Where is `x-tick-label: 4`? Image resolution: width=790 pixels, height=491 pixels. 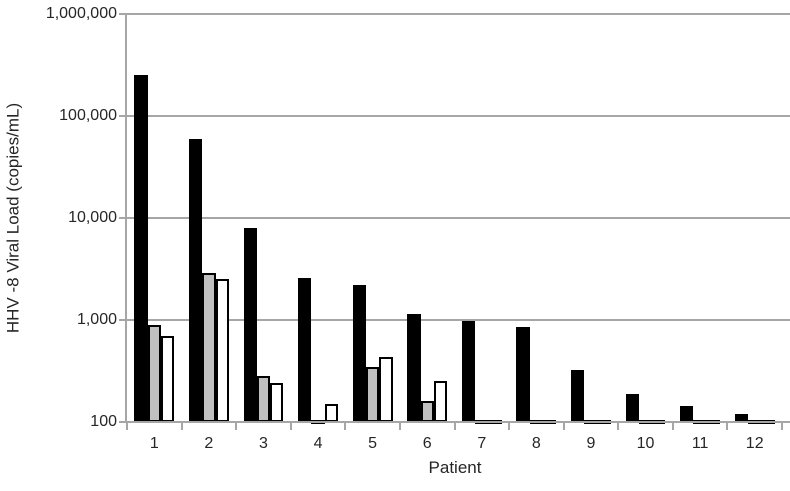
x-tick-label: 4 is located at coordinates (318, 443).